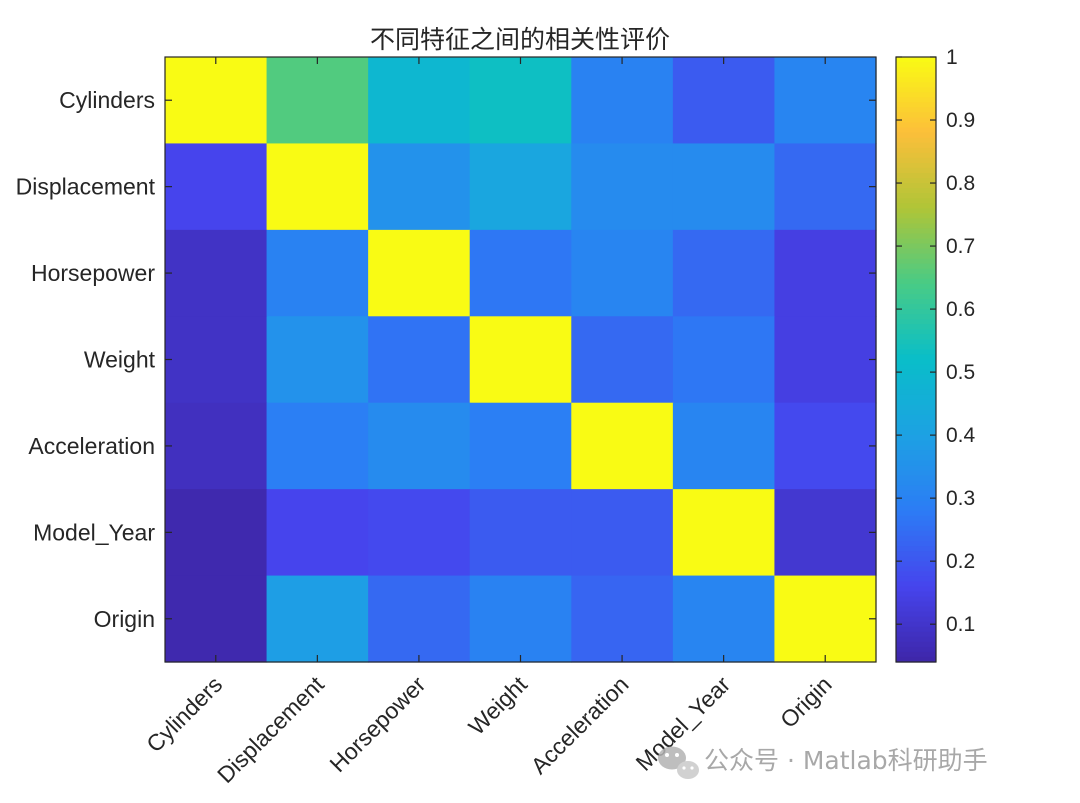 The height and width of the screenshot is (803, 1080). Describe the element at coordinates (960, 246) in the screenshot. I see `colorbar-tick-label-6: 0.7` at that location.